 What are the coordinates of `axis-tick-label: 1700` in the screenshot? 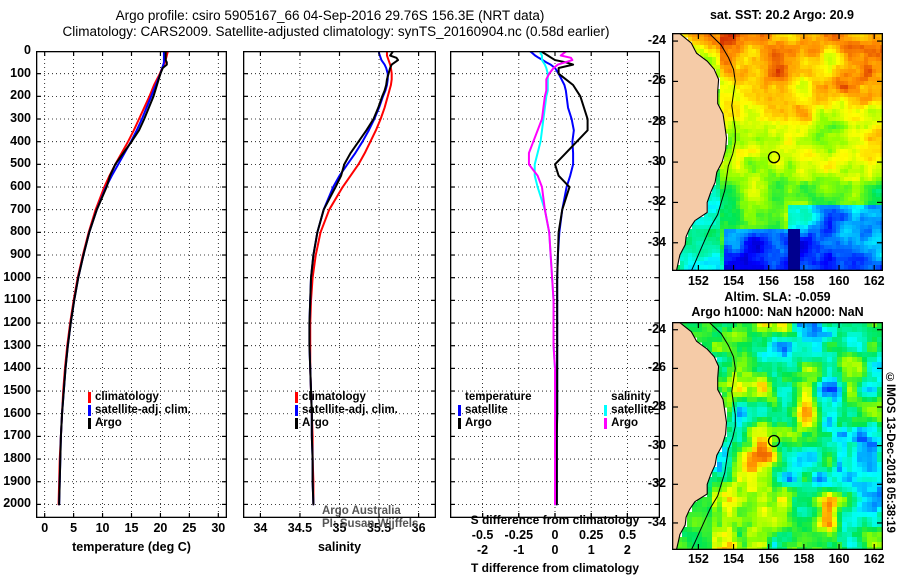 It's located at (17, 435).